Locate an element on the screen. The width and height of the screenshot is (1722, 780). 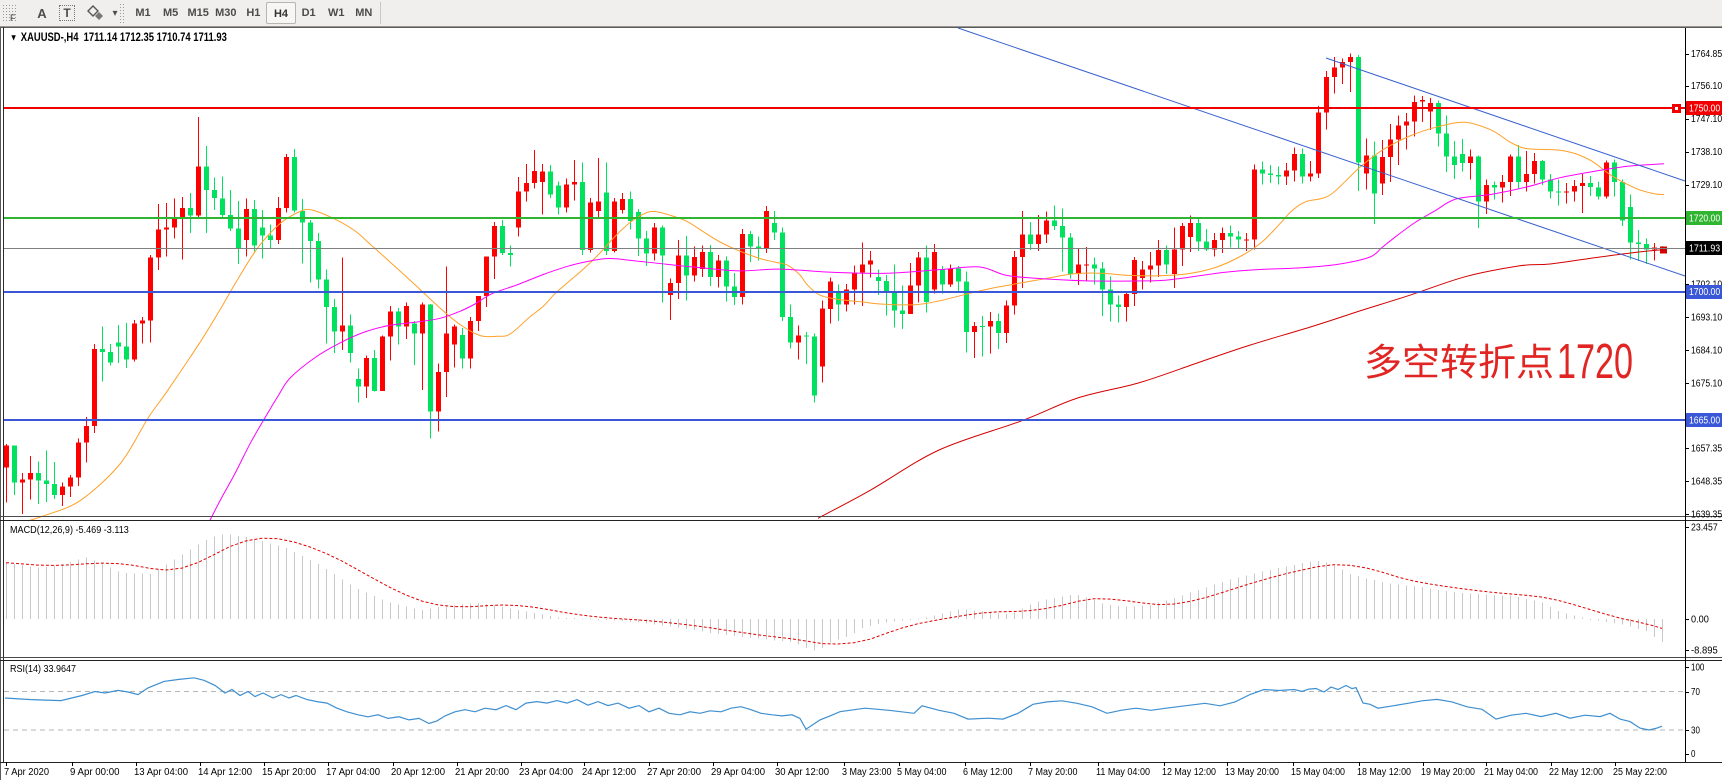
timeframe-button-m30: M30 is located at coordinates (226, 13).